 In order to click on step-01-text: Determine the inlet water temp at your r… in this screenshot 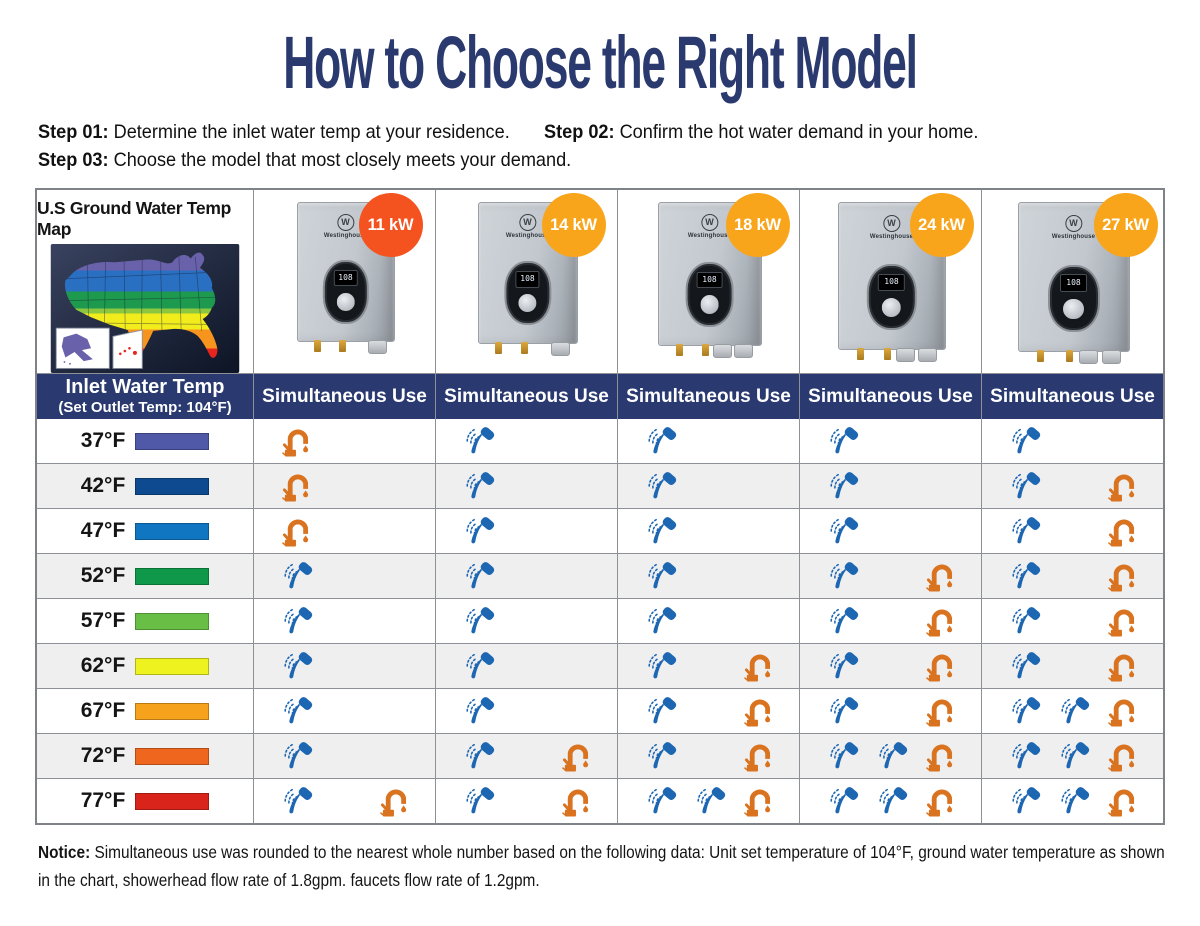, I will do `click(311, 132)`.